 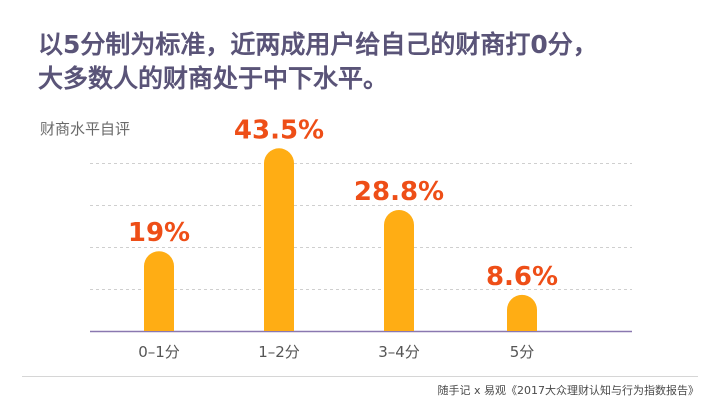 What do you see at coordinates (159, 233) in the screenshot?
I see `value-label-1: 19%` at bounding box center [159, 233].